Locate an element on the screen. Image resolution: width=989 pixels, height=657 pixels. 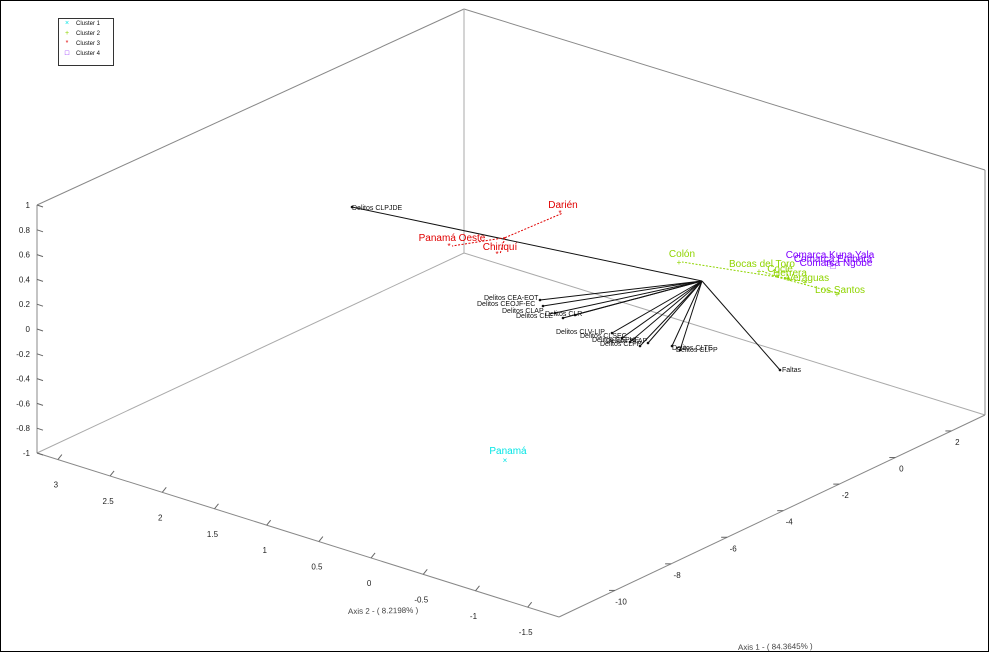
y-axis-line is located at coordinates (298, 535).